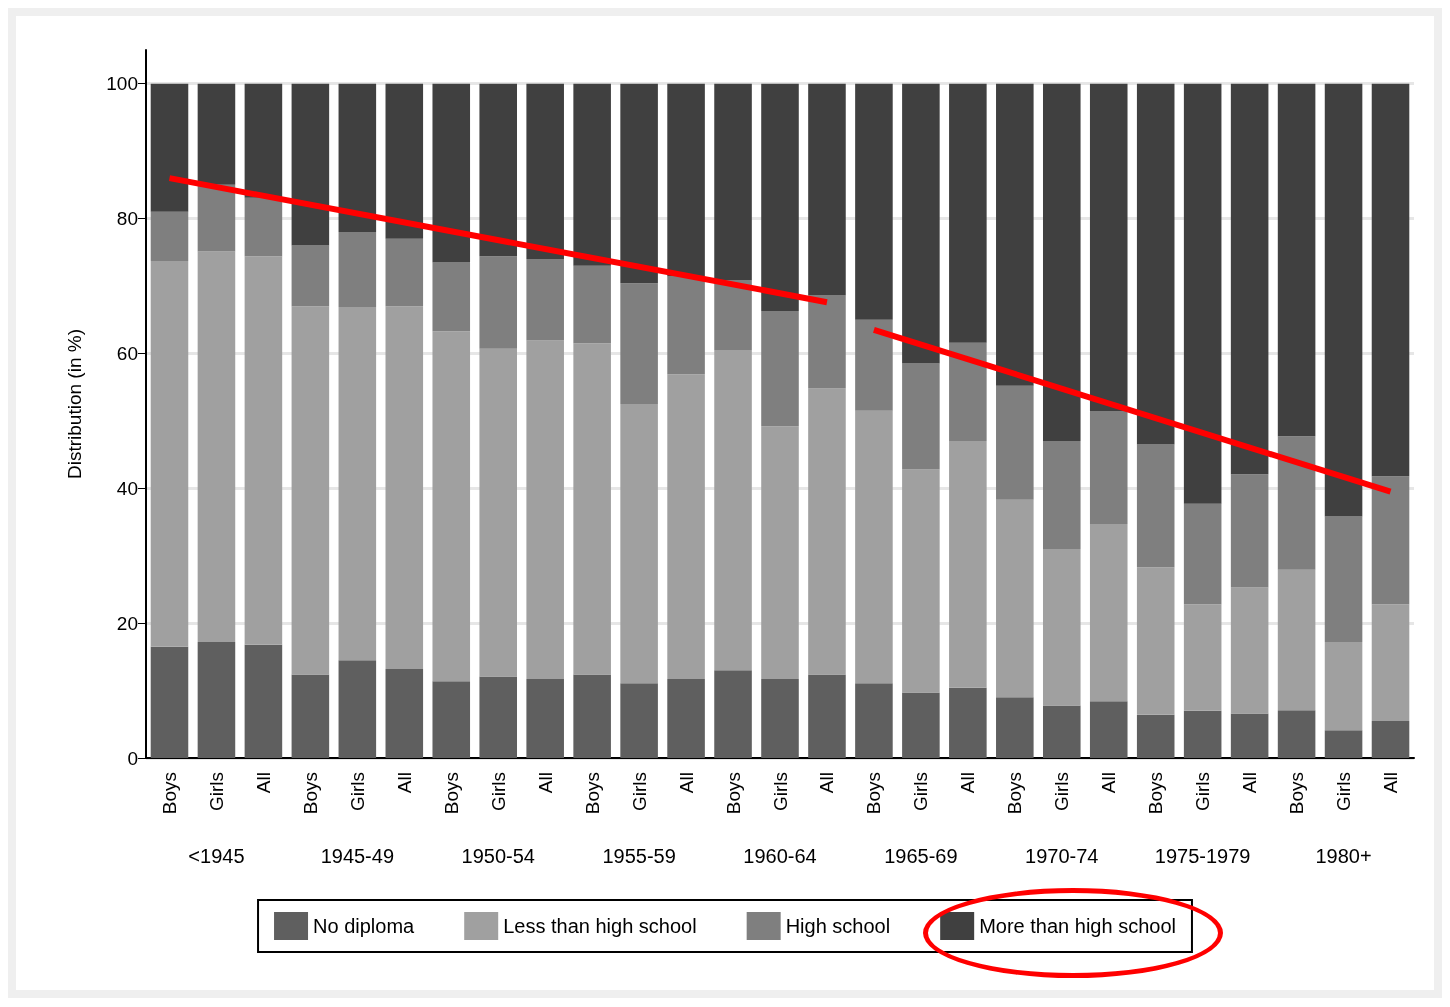  I want to click on text: 1980+, so click(1343, 856).